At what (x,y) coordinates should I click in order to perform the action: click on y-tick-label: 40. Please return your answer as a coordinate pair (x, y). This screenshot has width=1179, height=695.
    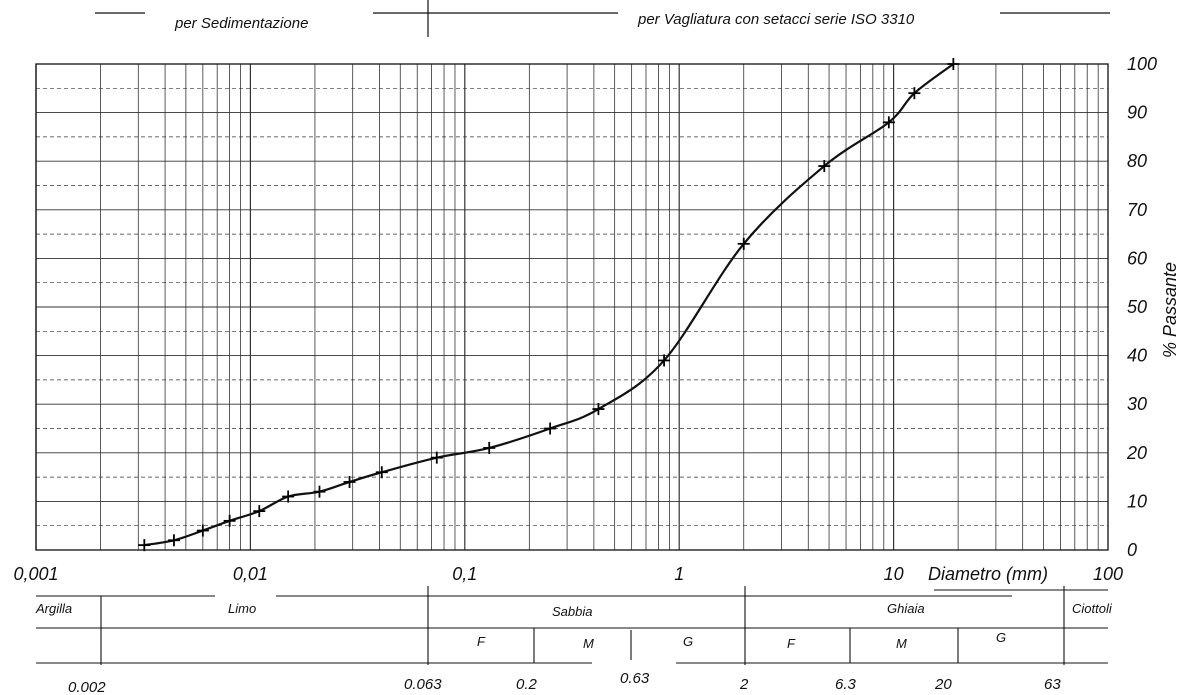
    Looking at the image, I should click on (1137, 356).